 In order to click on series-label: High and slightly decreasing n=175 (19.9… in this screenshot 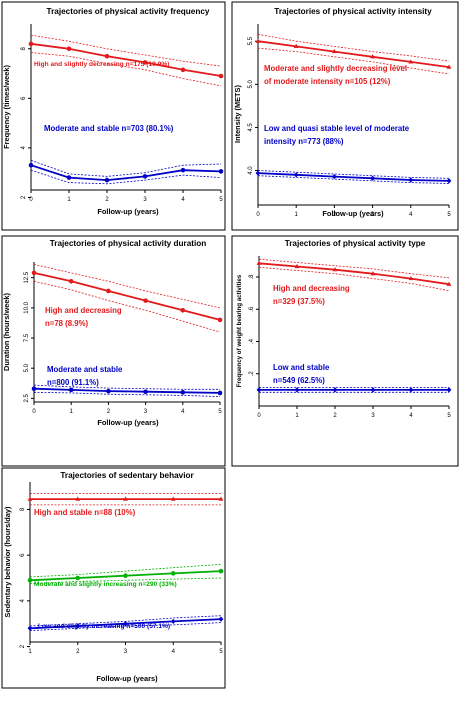, I will do `click(101, 64)`.